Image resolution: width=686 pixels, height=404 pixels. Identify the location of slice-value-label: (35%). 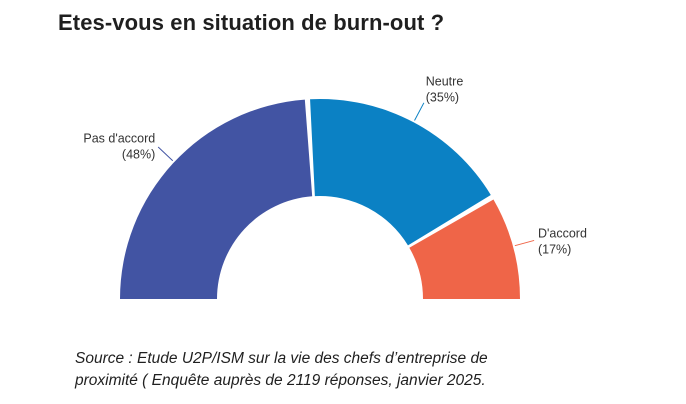
(442, 97).